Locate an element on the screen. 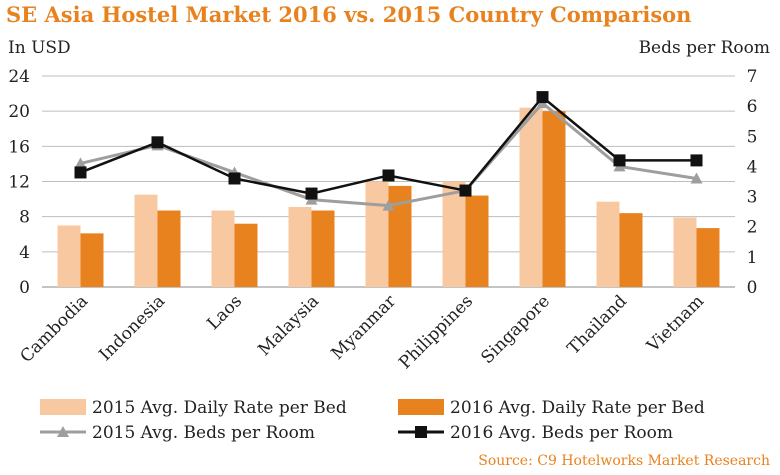 The image size is (780, 475). right-tick-label: 6 is located at coordinates (752, 107).